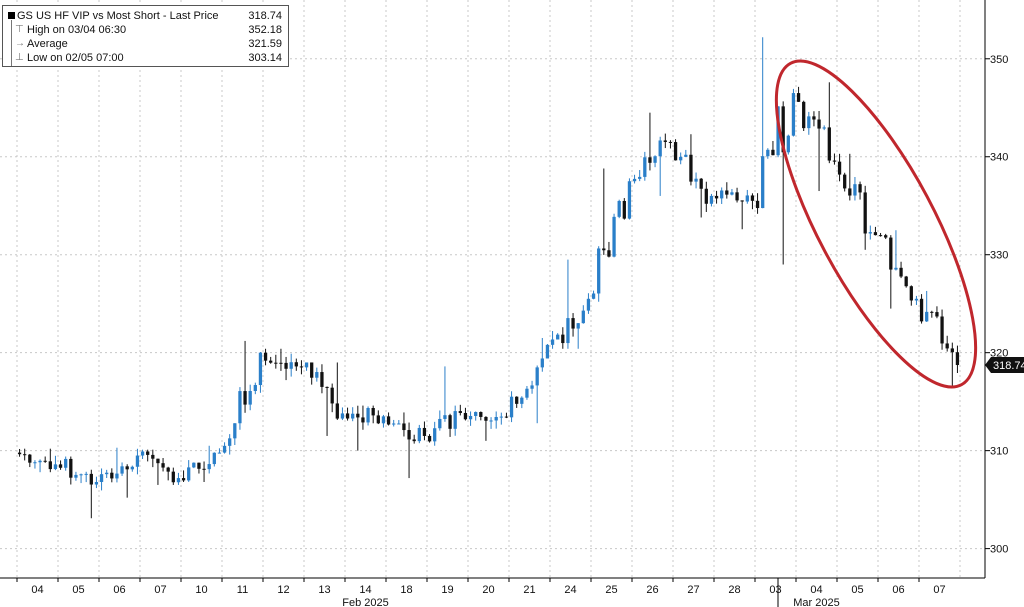  Describe the element at coordinates (999, 60) in the screenshot. I see `y-tick-label: 350` at that location.